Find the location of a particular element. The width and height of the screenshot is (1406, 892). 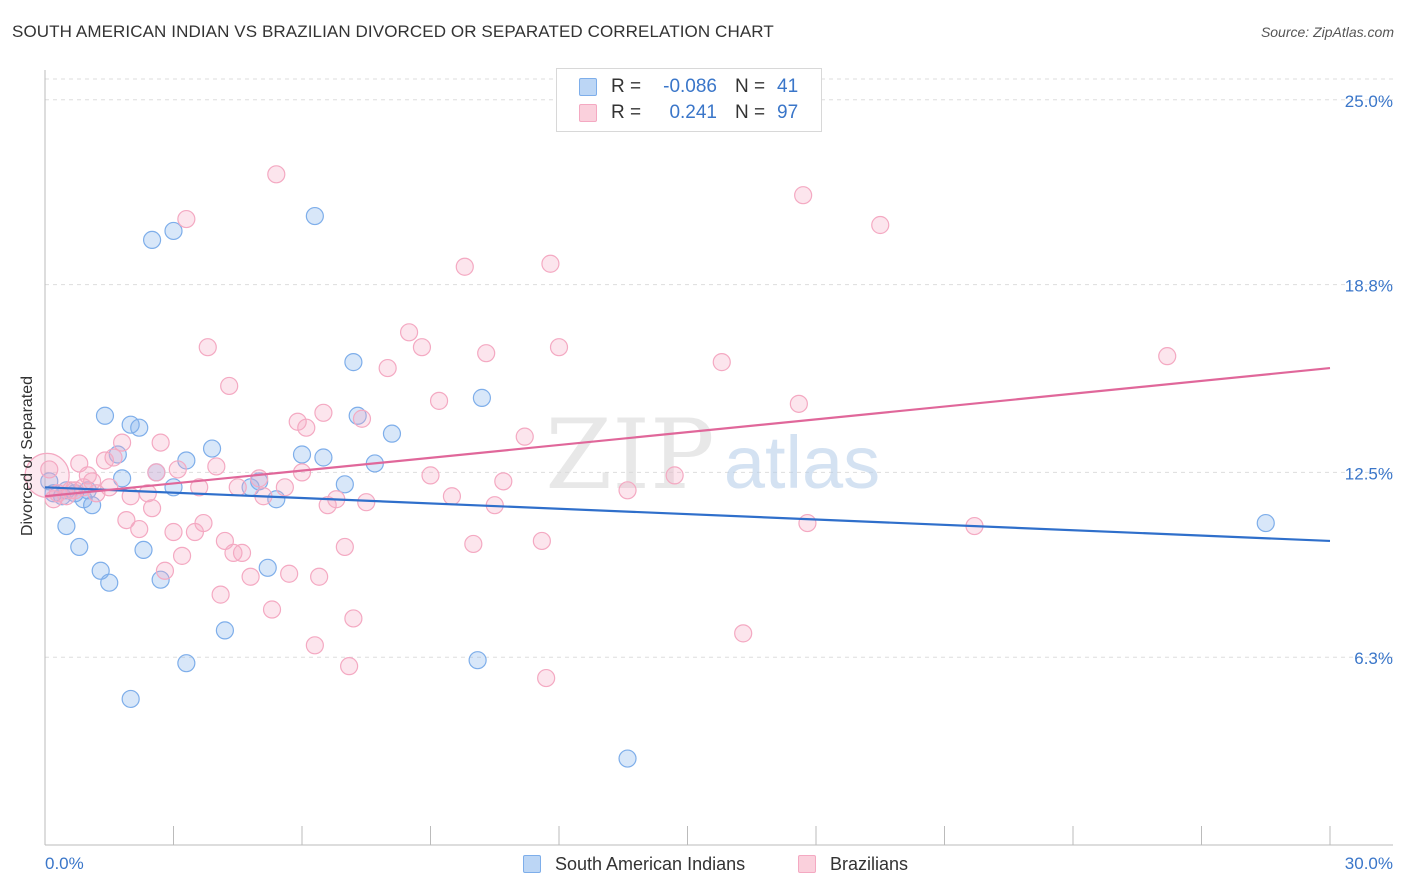

bottom-legend-swatch-blue is located at coordinates (532, 864).